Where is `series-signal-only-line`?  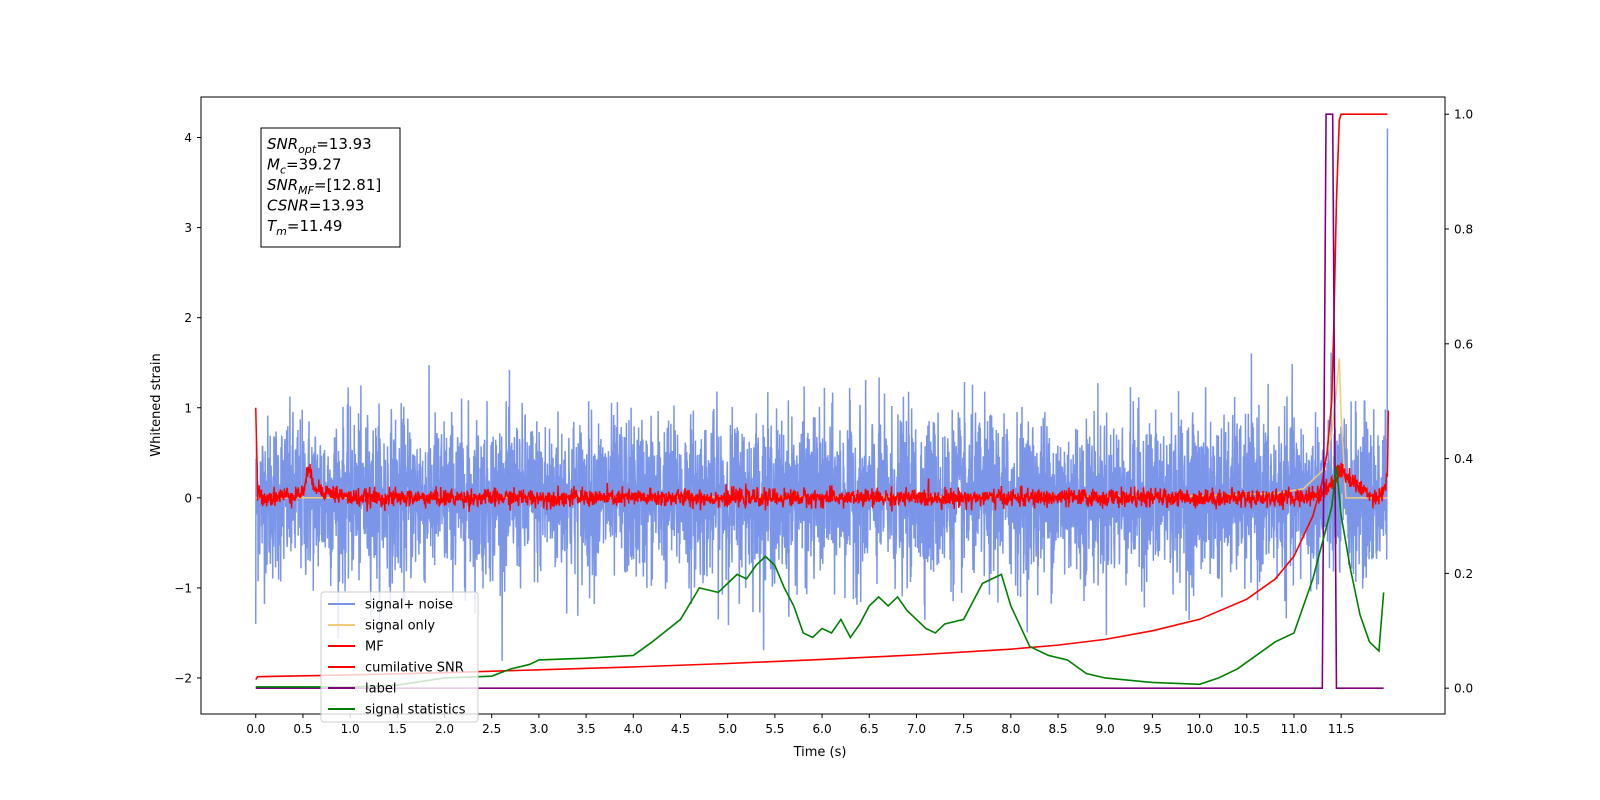 series-signal-only-line is located at coordinates (821, 428).